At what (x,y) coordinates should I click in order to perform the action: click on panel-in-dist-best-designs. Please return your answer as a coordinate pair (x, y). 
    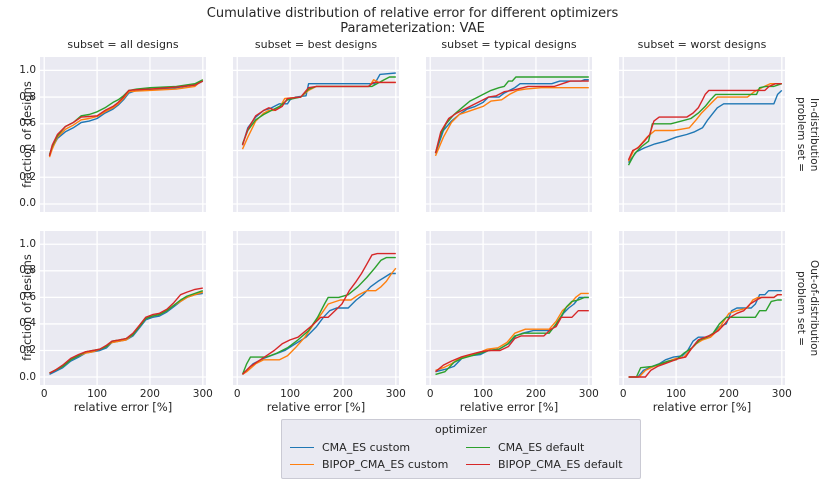
    Looking at the image, I should click on (316, 134).